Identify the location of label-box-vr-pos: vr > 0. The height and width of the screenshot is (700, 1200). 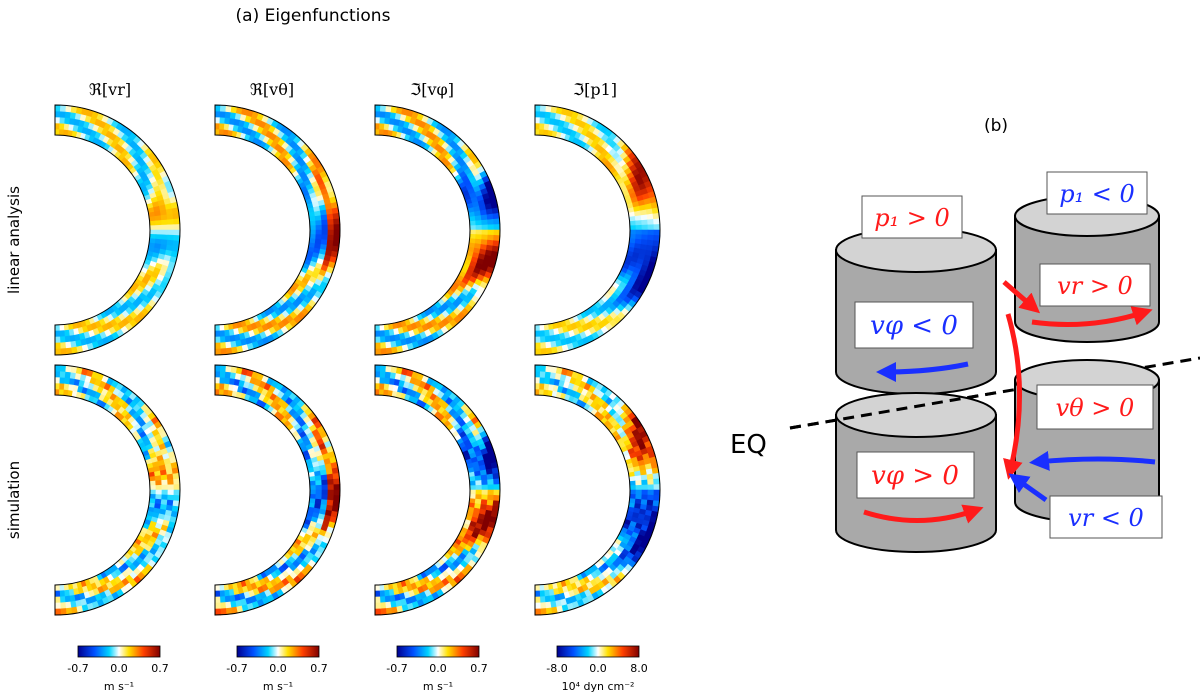
(1095, 285).